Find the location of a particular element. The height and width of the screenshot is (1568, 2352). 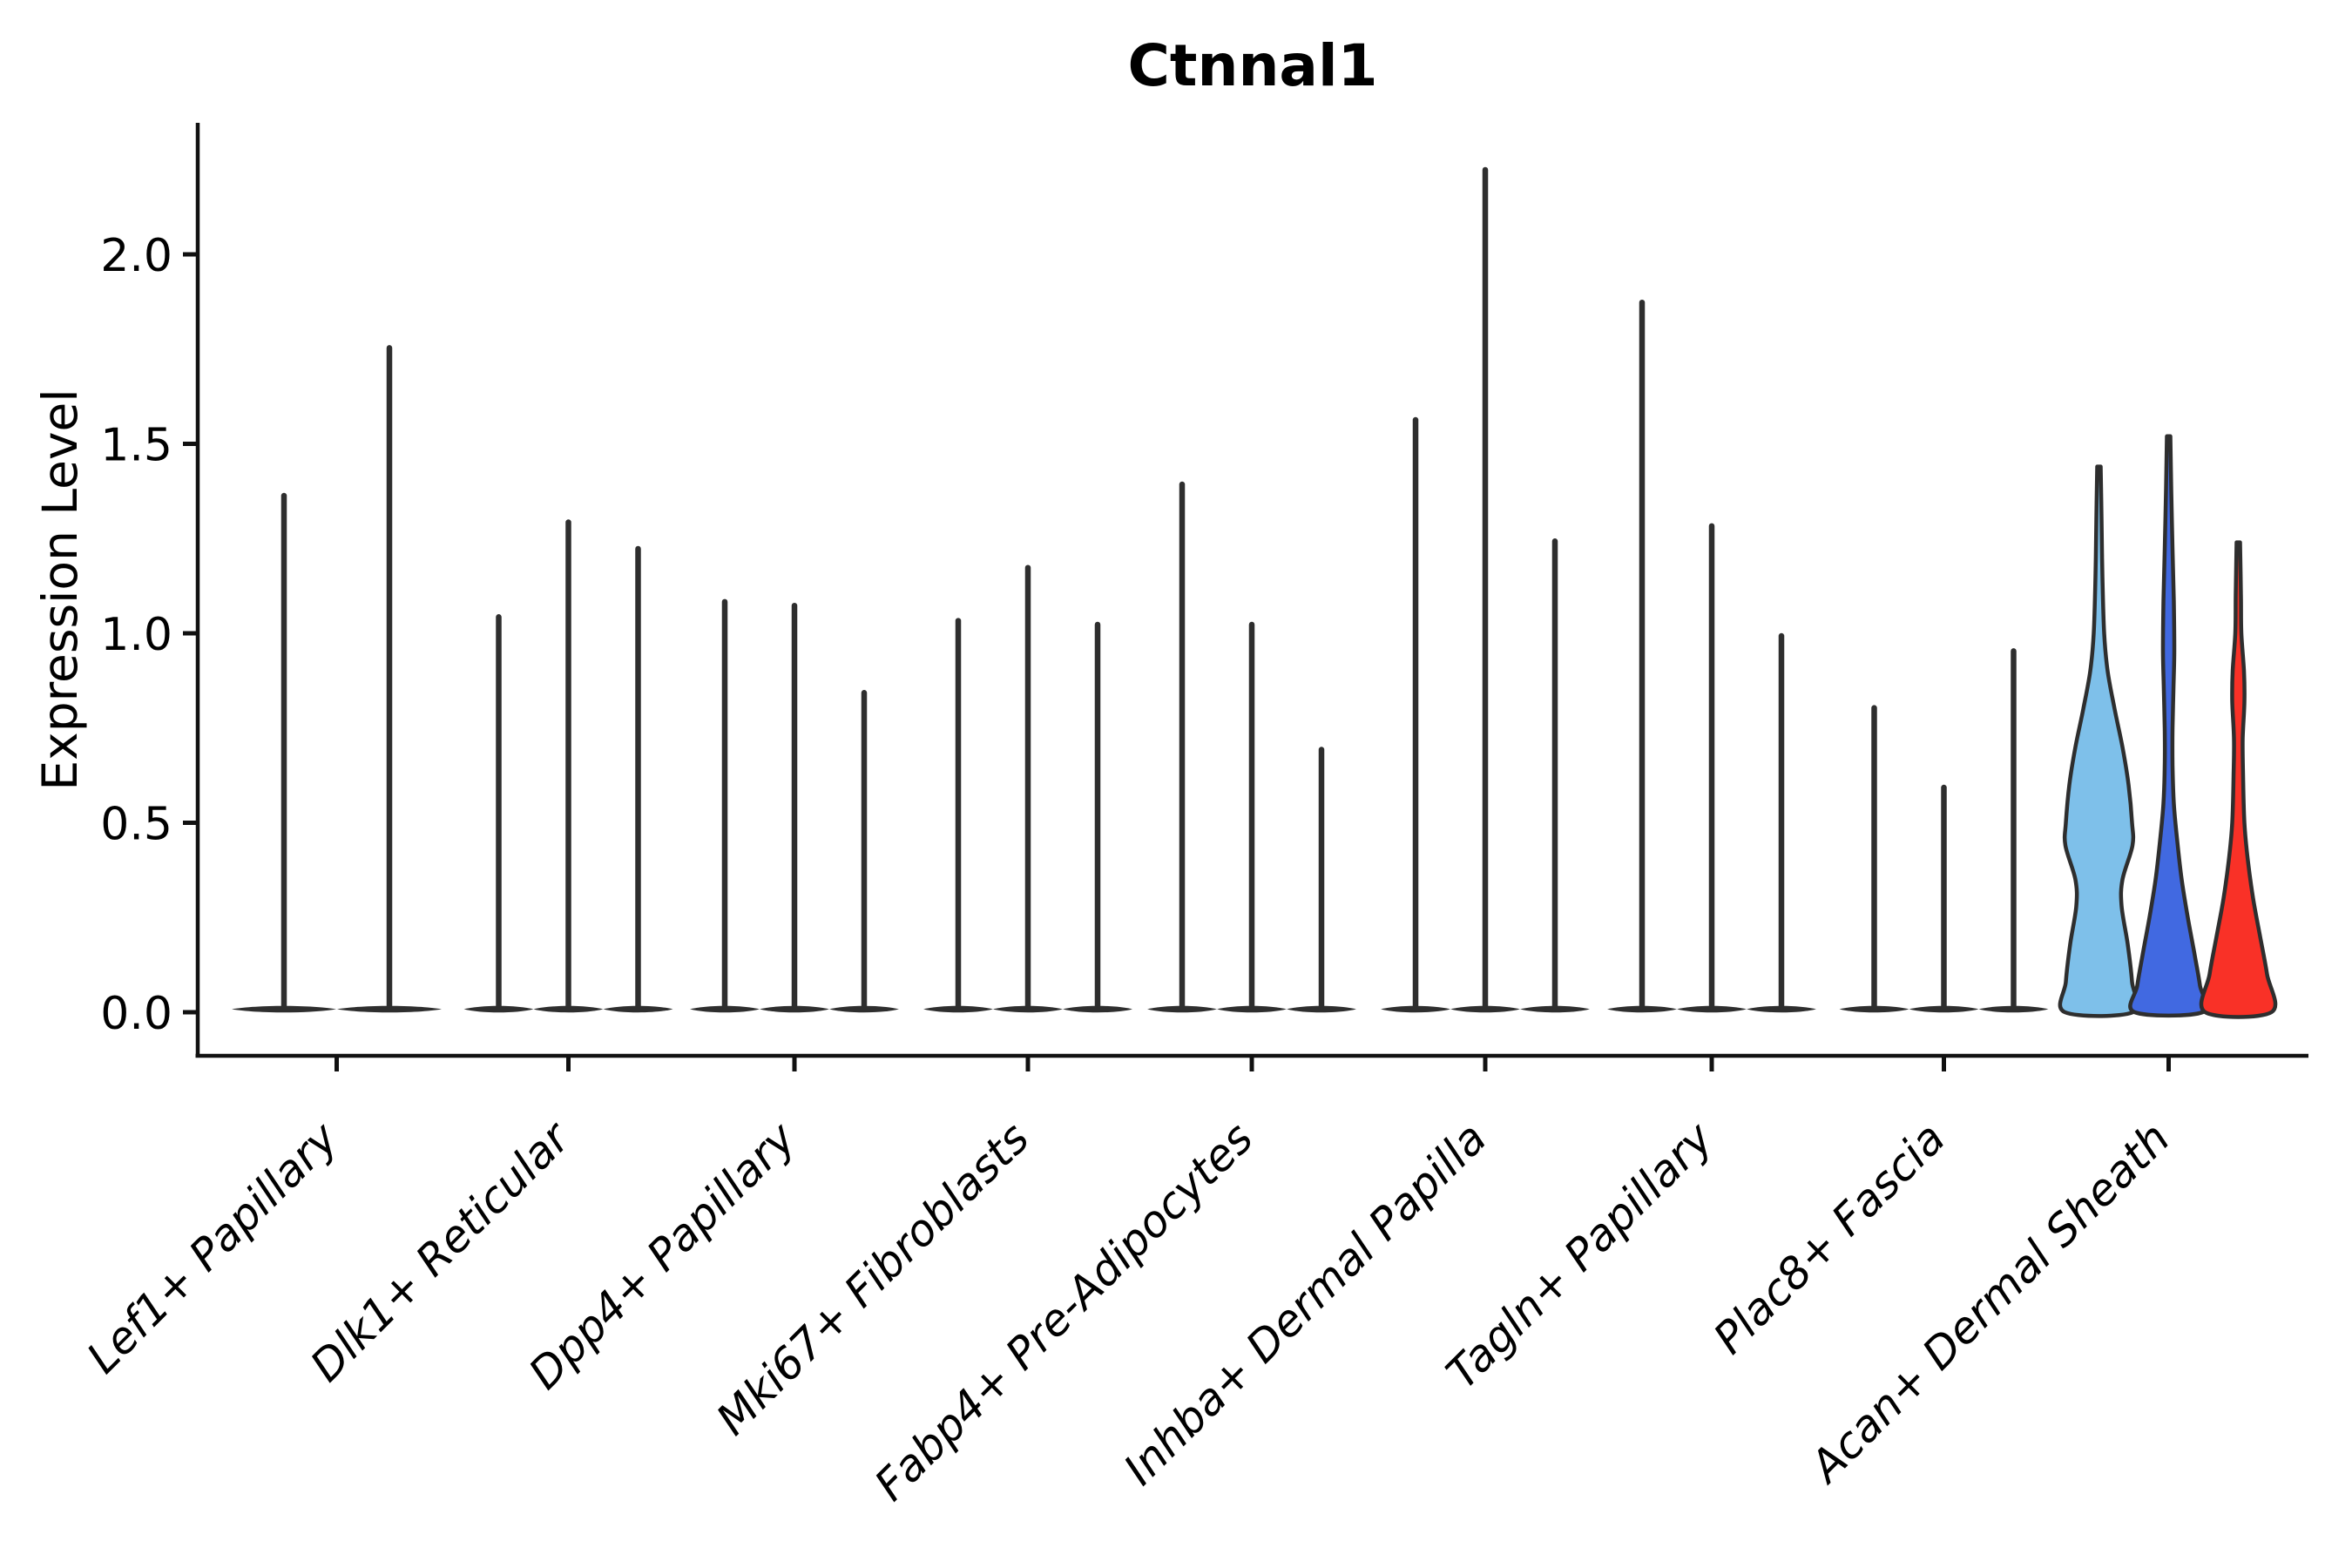

y-tick-label: 2.0 is located at coordinates (136, 256).